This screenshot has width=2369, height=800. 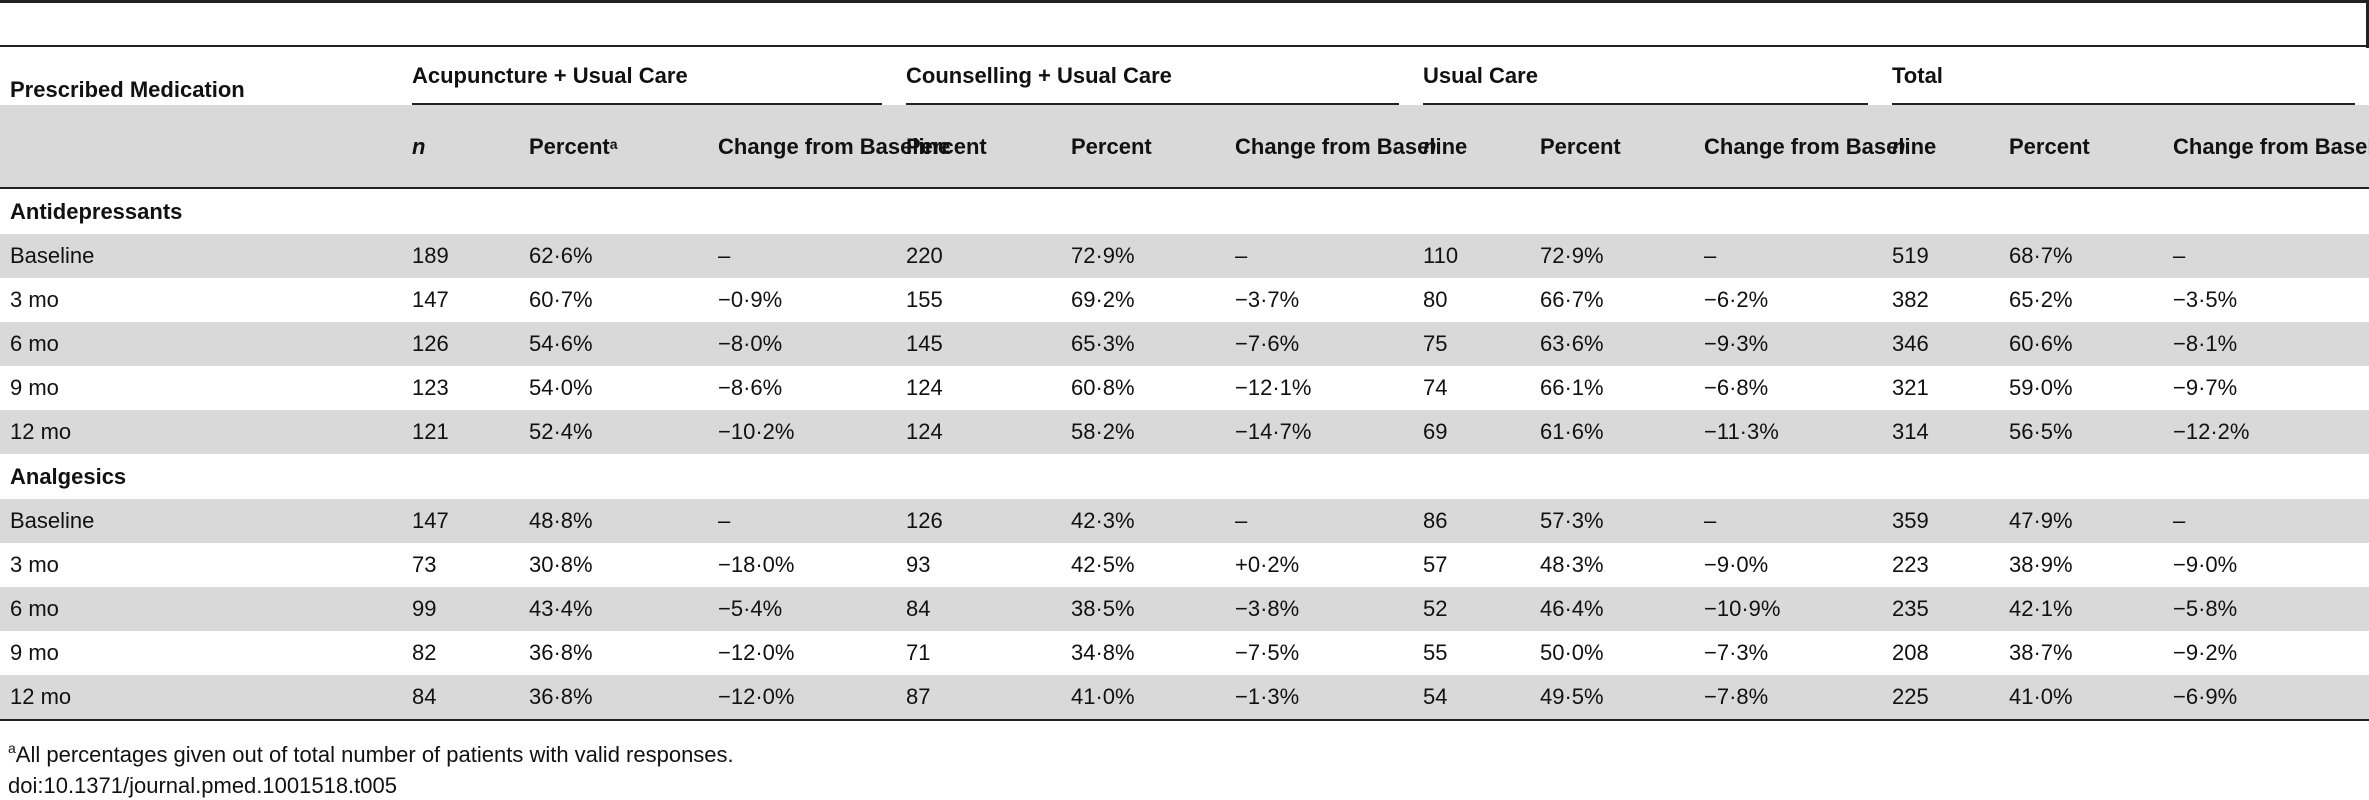 What do you see at coordinates (1143, 344) in the screenshot?
I see `table-cell: 65·3%` at bounding box center [1143, 344].